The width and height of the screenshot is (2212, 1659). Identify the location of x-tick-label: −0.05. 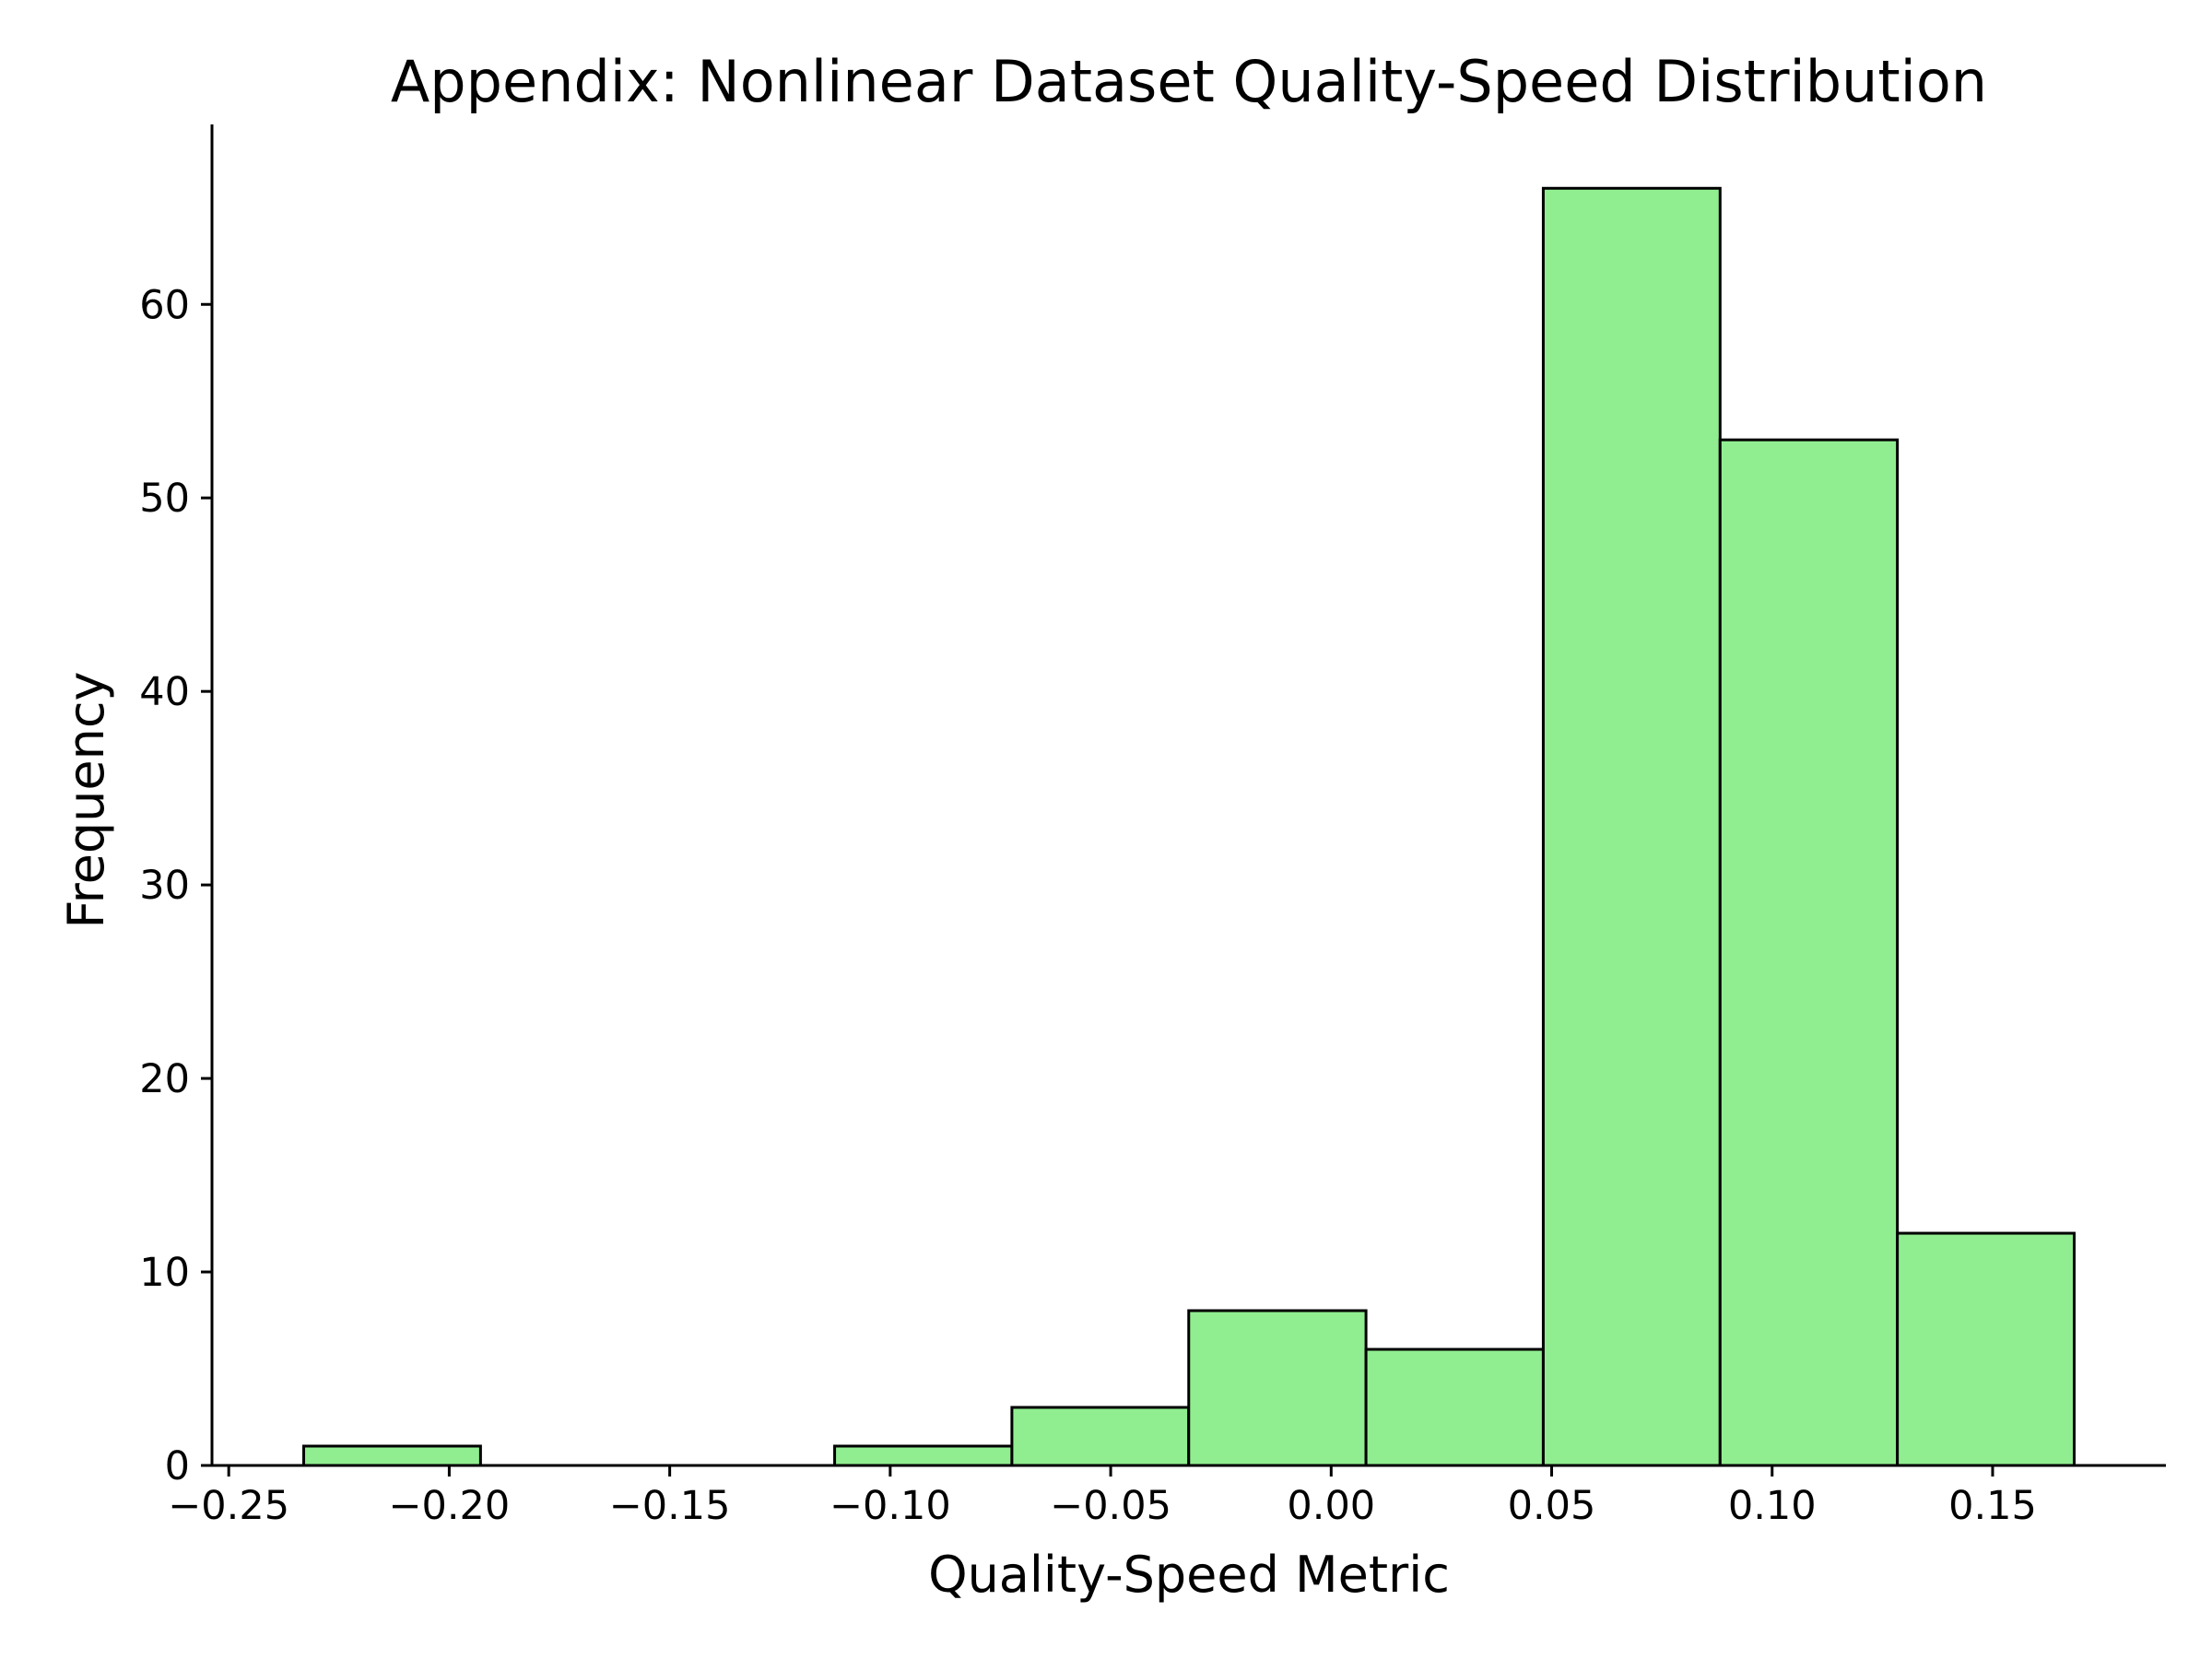
(1110, 1506).